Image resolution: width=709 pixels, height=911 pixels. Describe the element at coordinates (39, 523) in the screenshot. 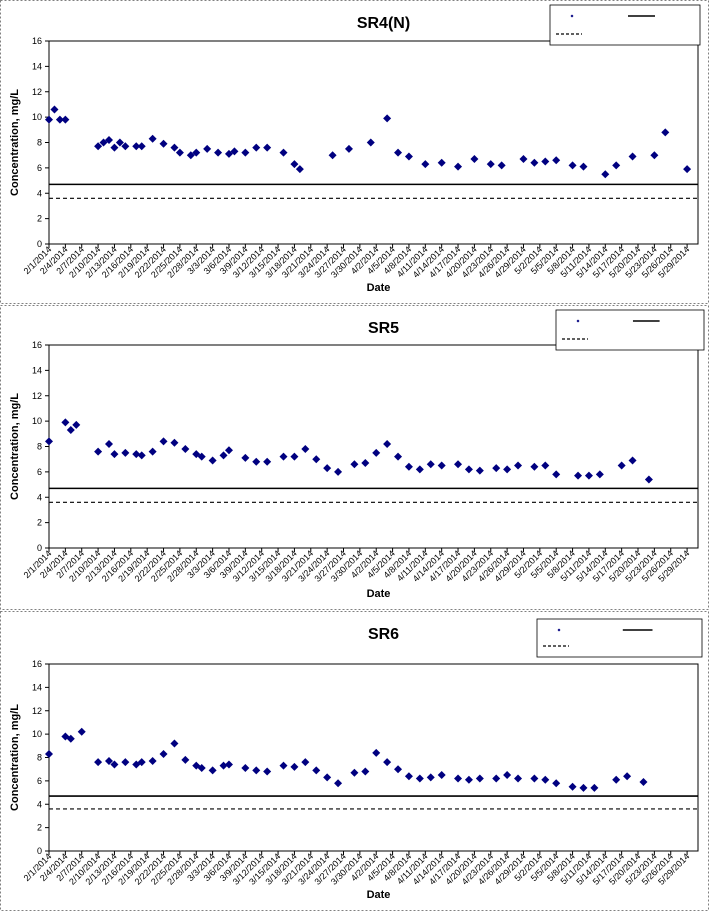

I see `y-tick-label: 2` at that location.